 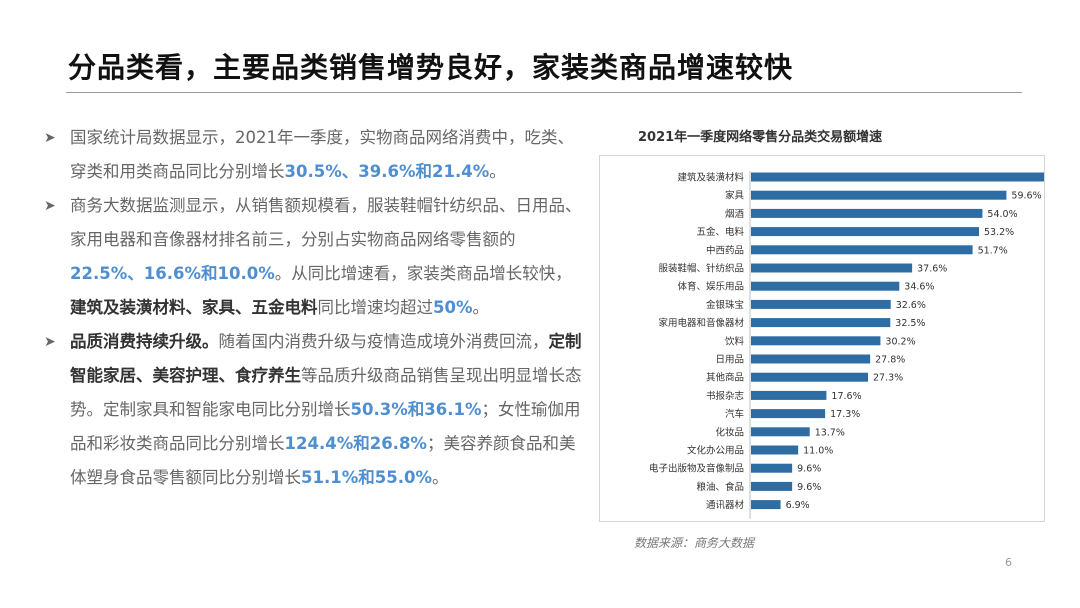 I want to click on data-source-note: 数据来源：商务大数据, so click(x=694, y=543).